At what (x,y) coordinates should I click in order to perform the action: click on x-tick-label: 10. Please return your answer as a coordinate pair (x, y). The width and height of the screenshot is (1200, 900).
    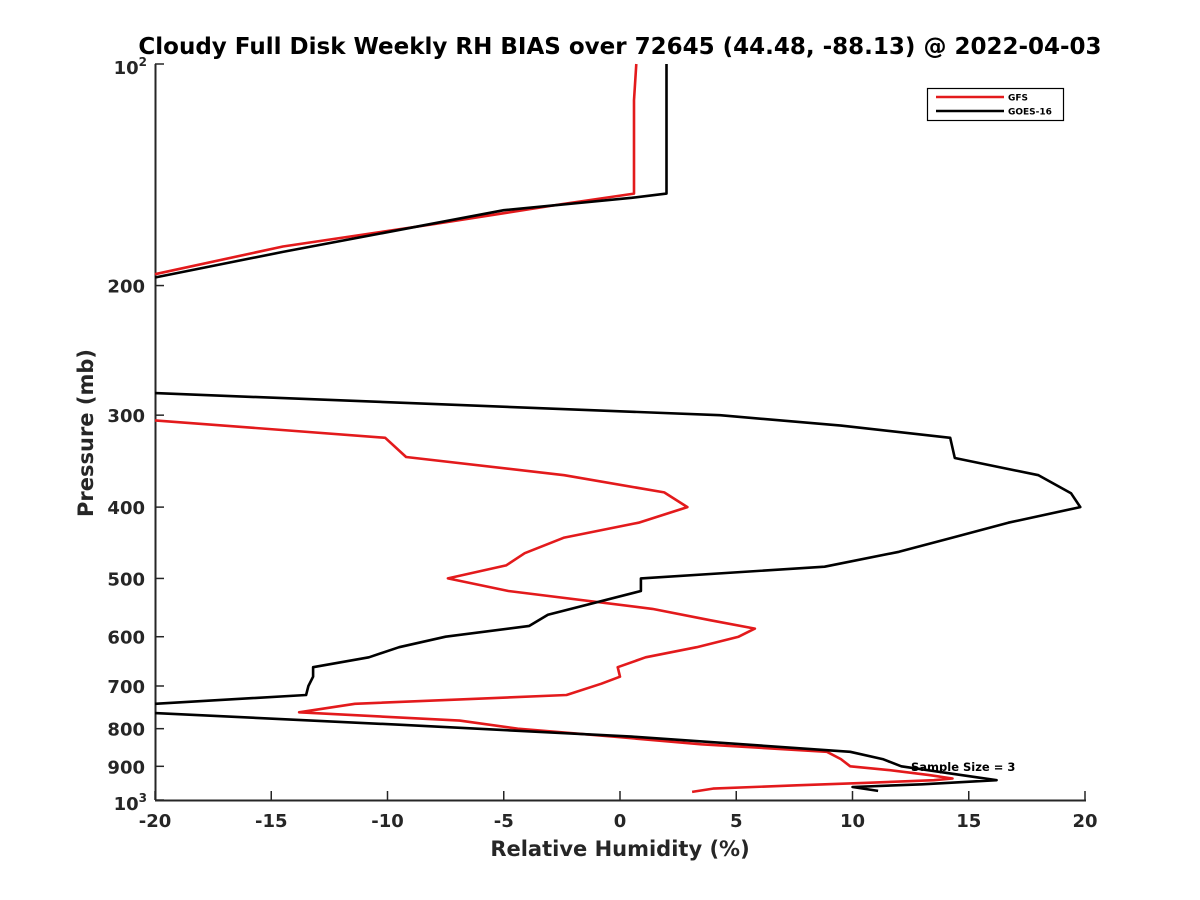
    Looking at the image, I should click on (852, 821).